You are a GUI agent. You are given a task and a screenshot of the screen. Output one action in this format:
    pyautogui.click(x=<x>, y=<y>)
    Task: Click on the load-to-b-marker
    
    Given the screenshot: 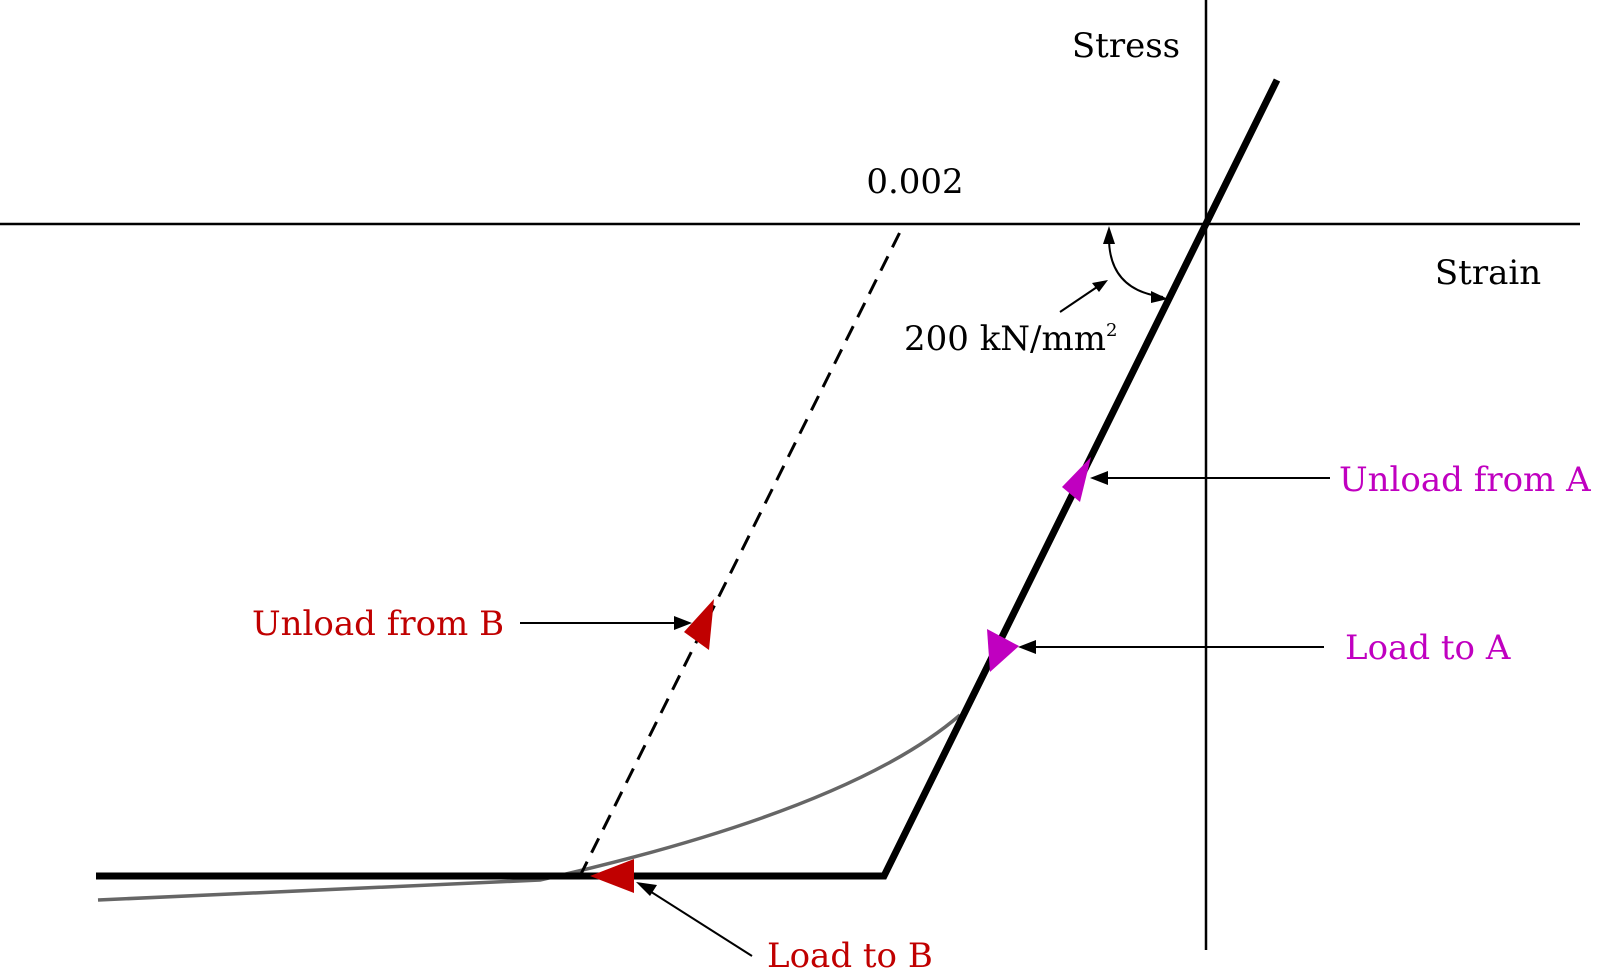 What is the action you would take?
    pyautogui.click(x=612, y=876)
    